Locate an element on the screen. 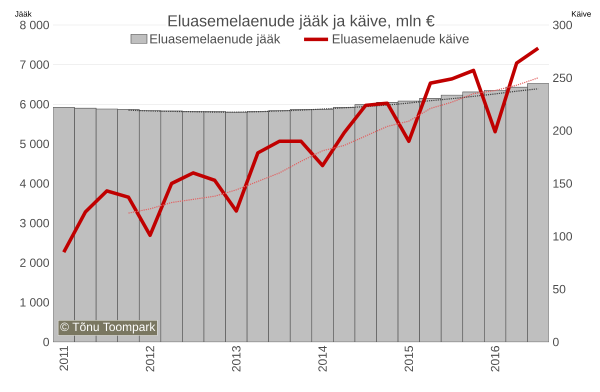 The image size is (600, 392). y-tick-label: 6 000 is located at coordinates (35, 104).